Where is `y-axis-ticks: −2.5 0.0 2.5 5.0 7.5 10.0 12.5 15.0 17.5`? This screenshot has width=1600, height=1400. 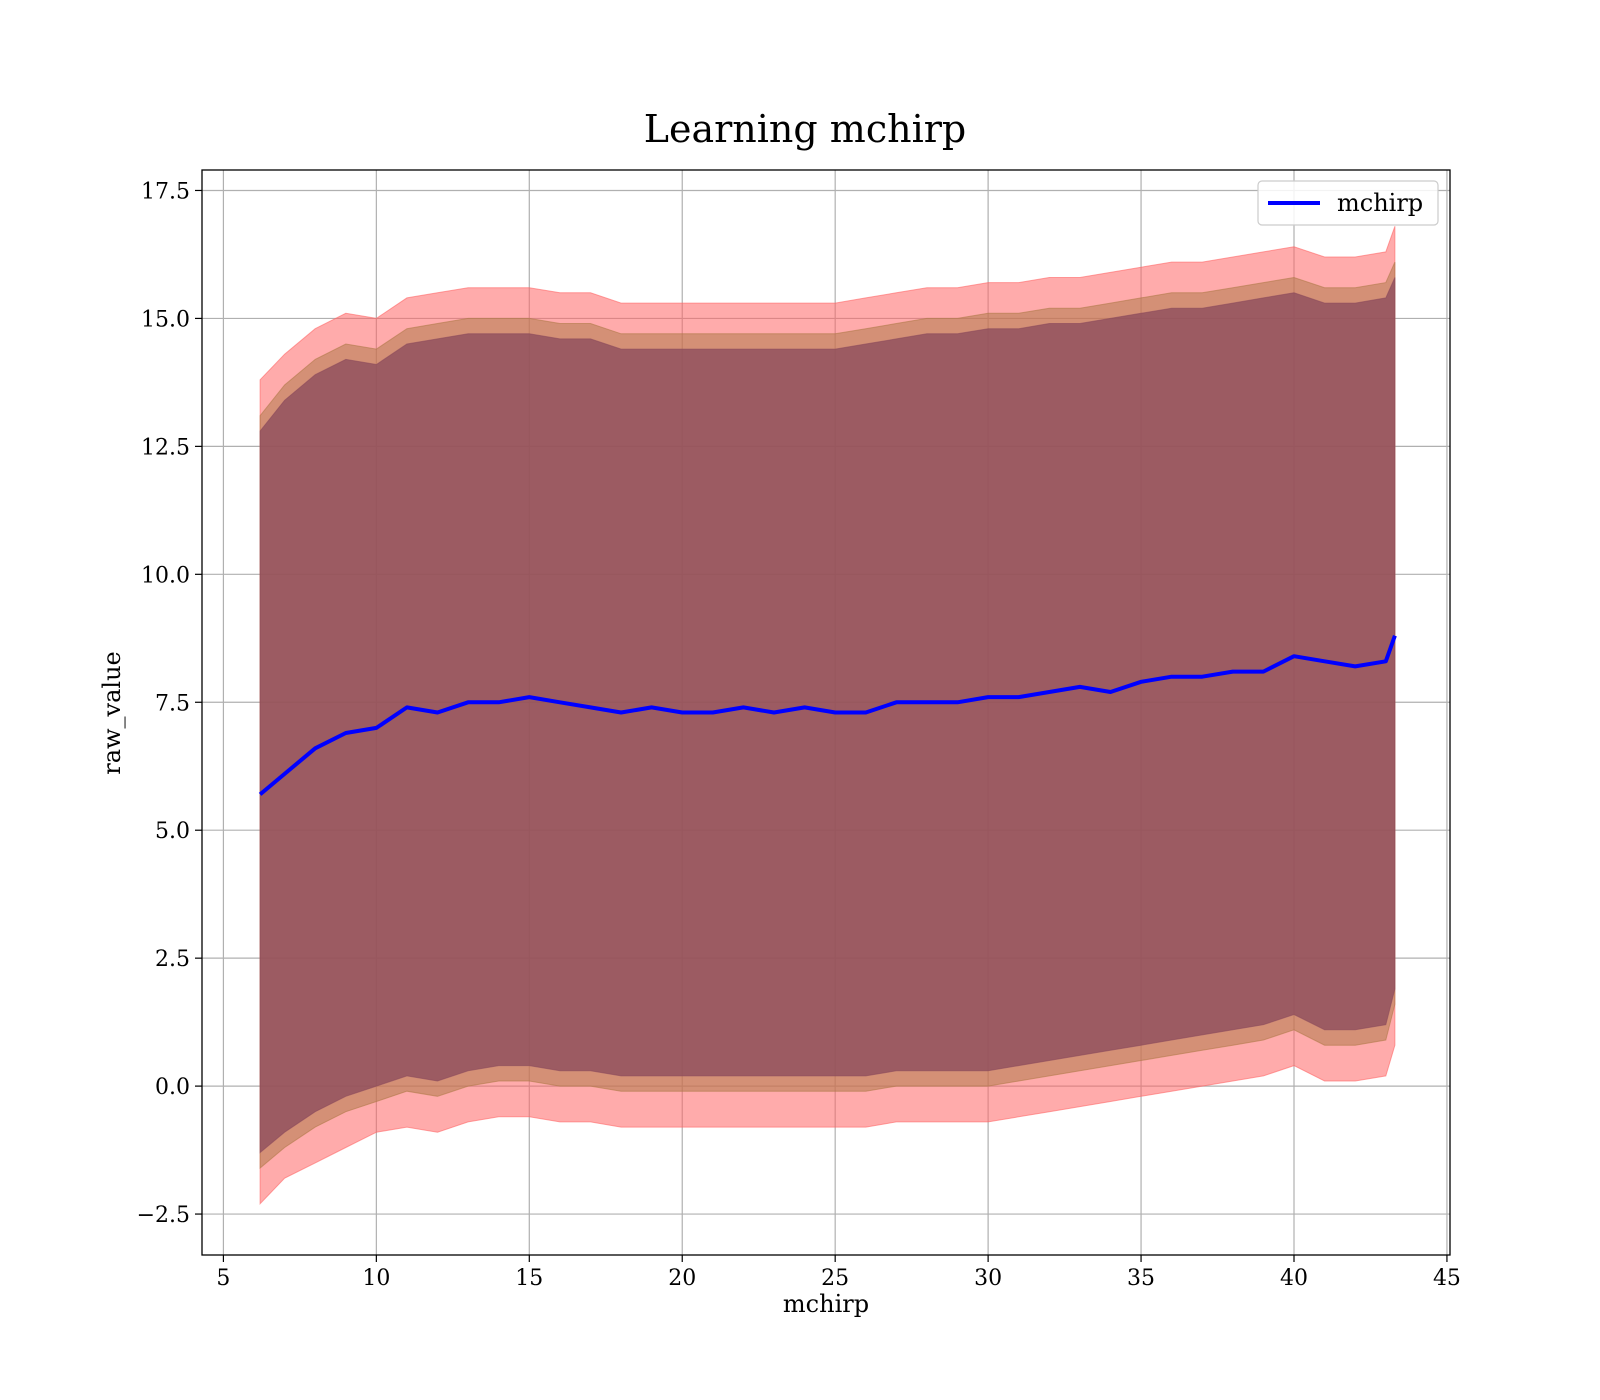 y-axis-ticks: −2.5 0.0 2.5 5.0 7.5 10.0 12.5 15.0 17.5 is located at coordinates (169, 703).